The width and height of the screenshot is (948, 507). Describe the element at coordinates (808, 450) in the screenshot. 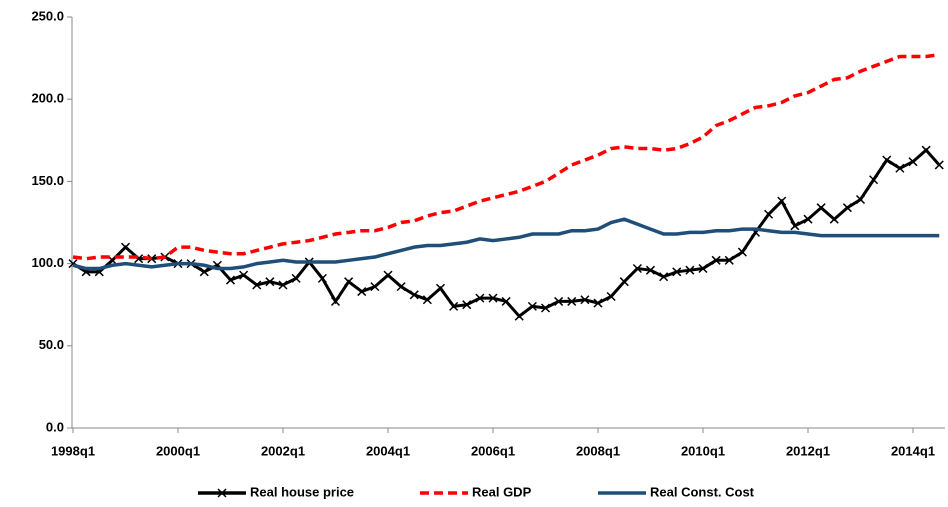

I see `x-tick-label: 2012q1` at that location.